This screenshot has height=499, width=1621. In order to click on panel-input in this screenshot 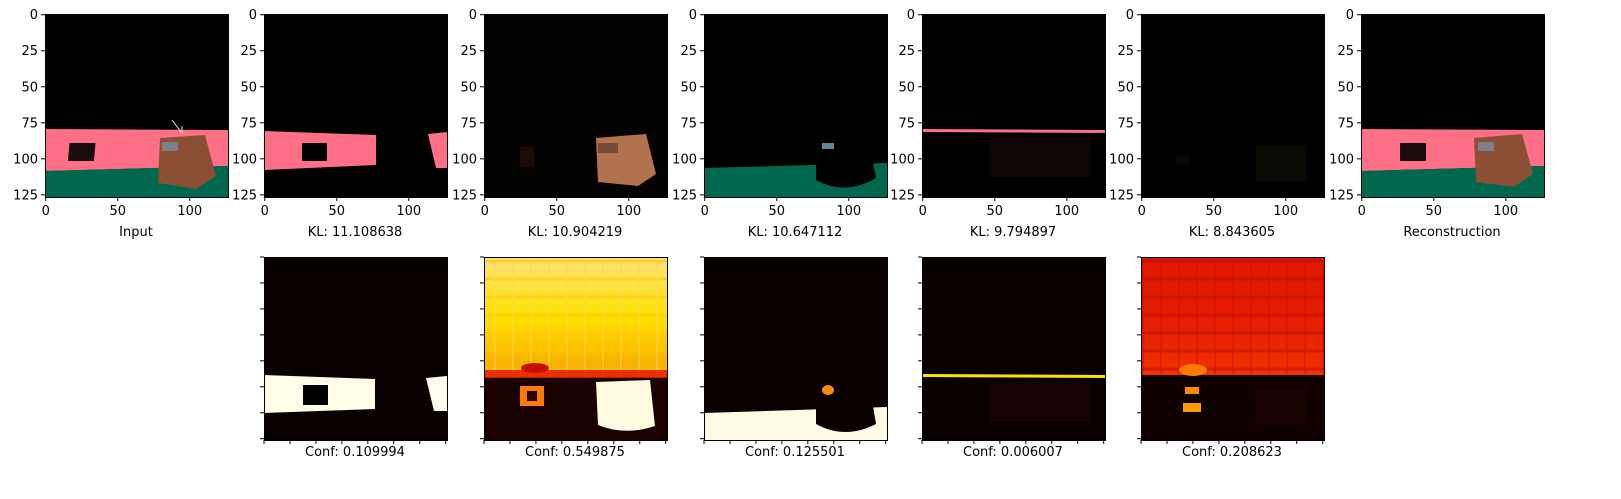, I will do `click(136, 105)`.